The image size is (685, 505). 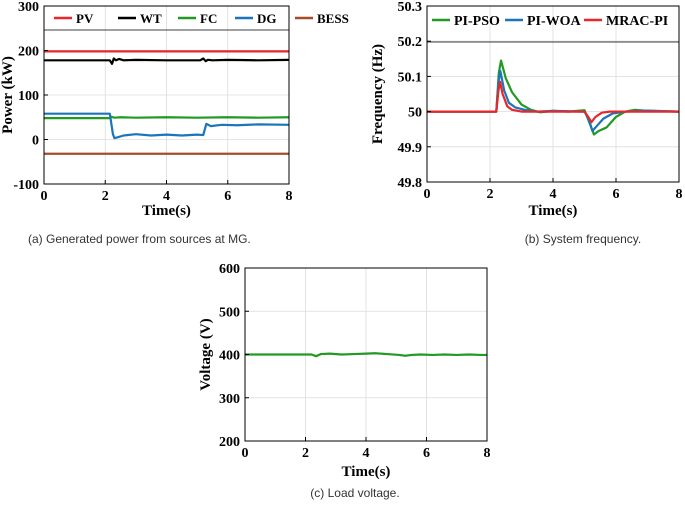 I want to click on y-axis-label: Voltage (V), so click(x=206, y=354).